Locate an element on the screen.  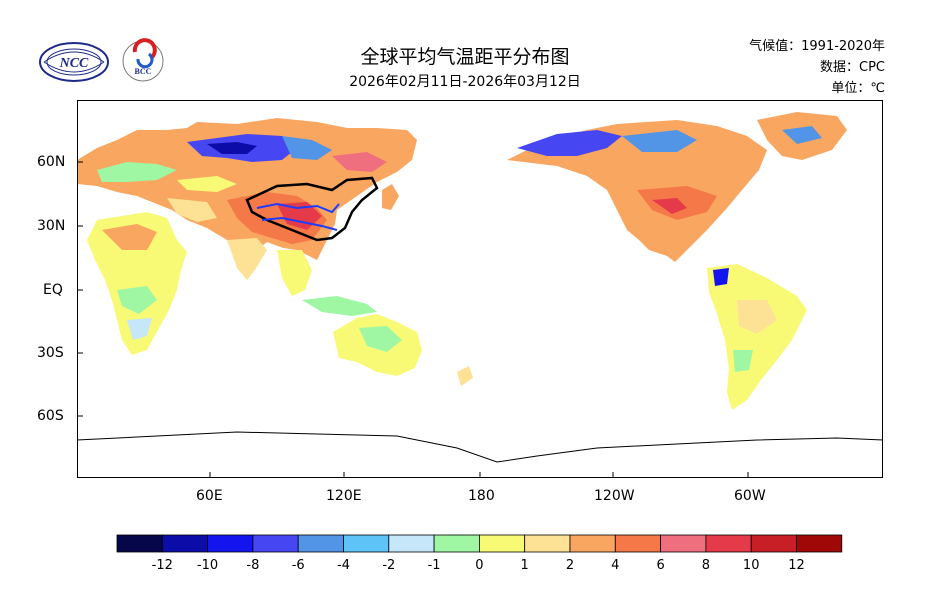
colorbar-label: 4 is located at coordinates (615, 565).